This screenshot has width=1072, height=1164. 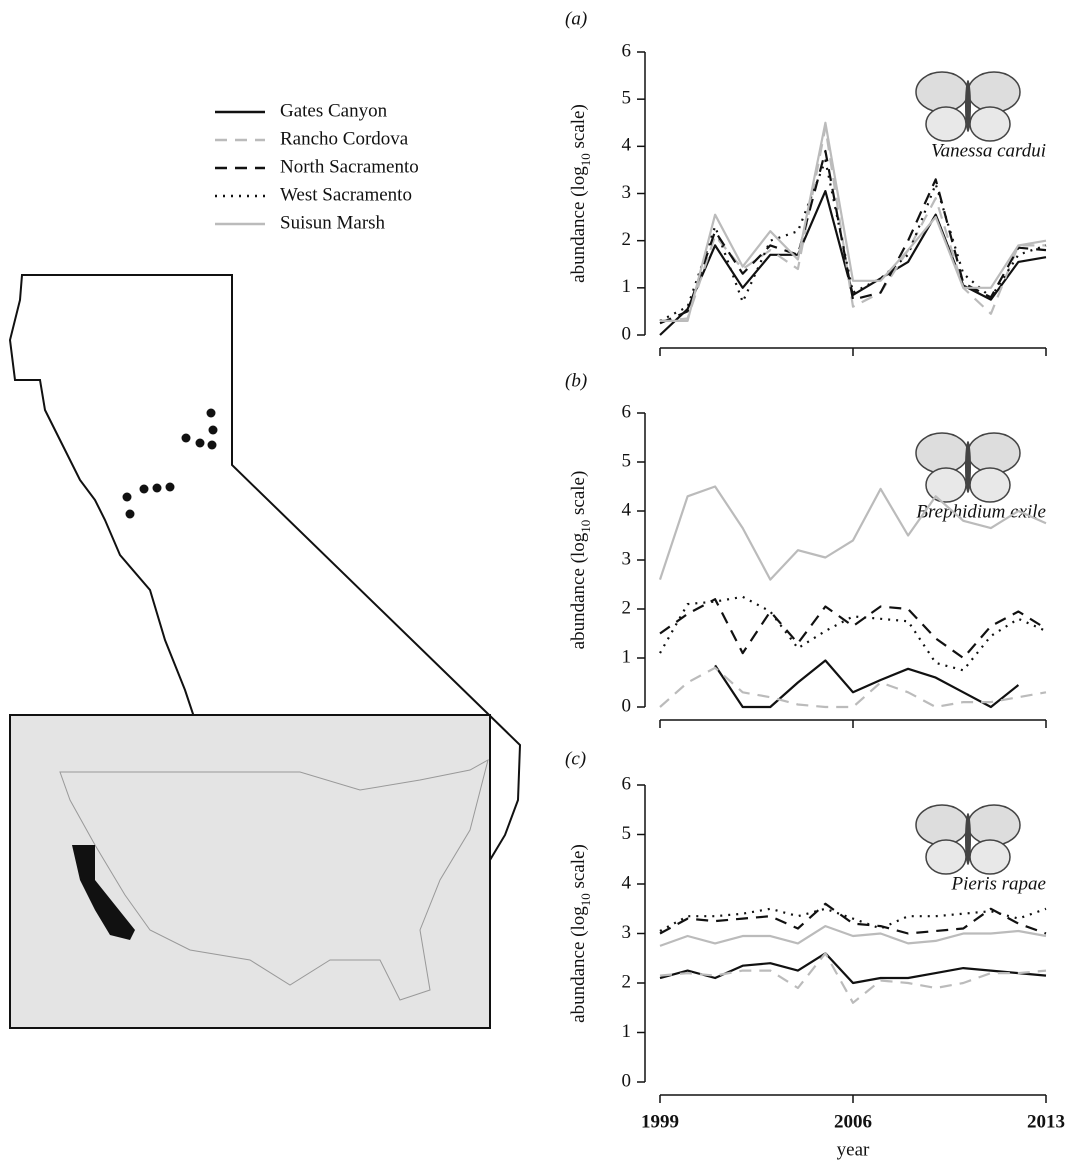 What do you see at coordinates (334, 110) in the screenshot?
I see `legend-label: Gates Canyon` at bounding box center [334, 110].